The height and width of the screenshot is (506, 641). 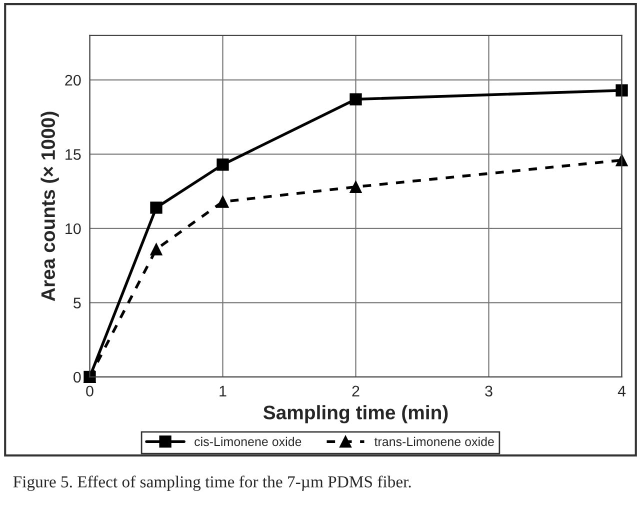 I want to click on y-tick-label: 5, so click(x=77, y=303).